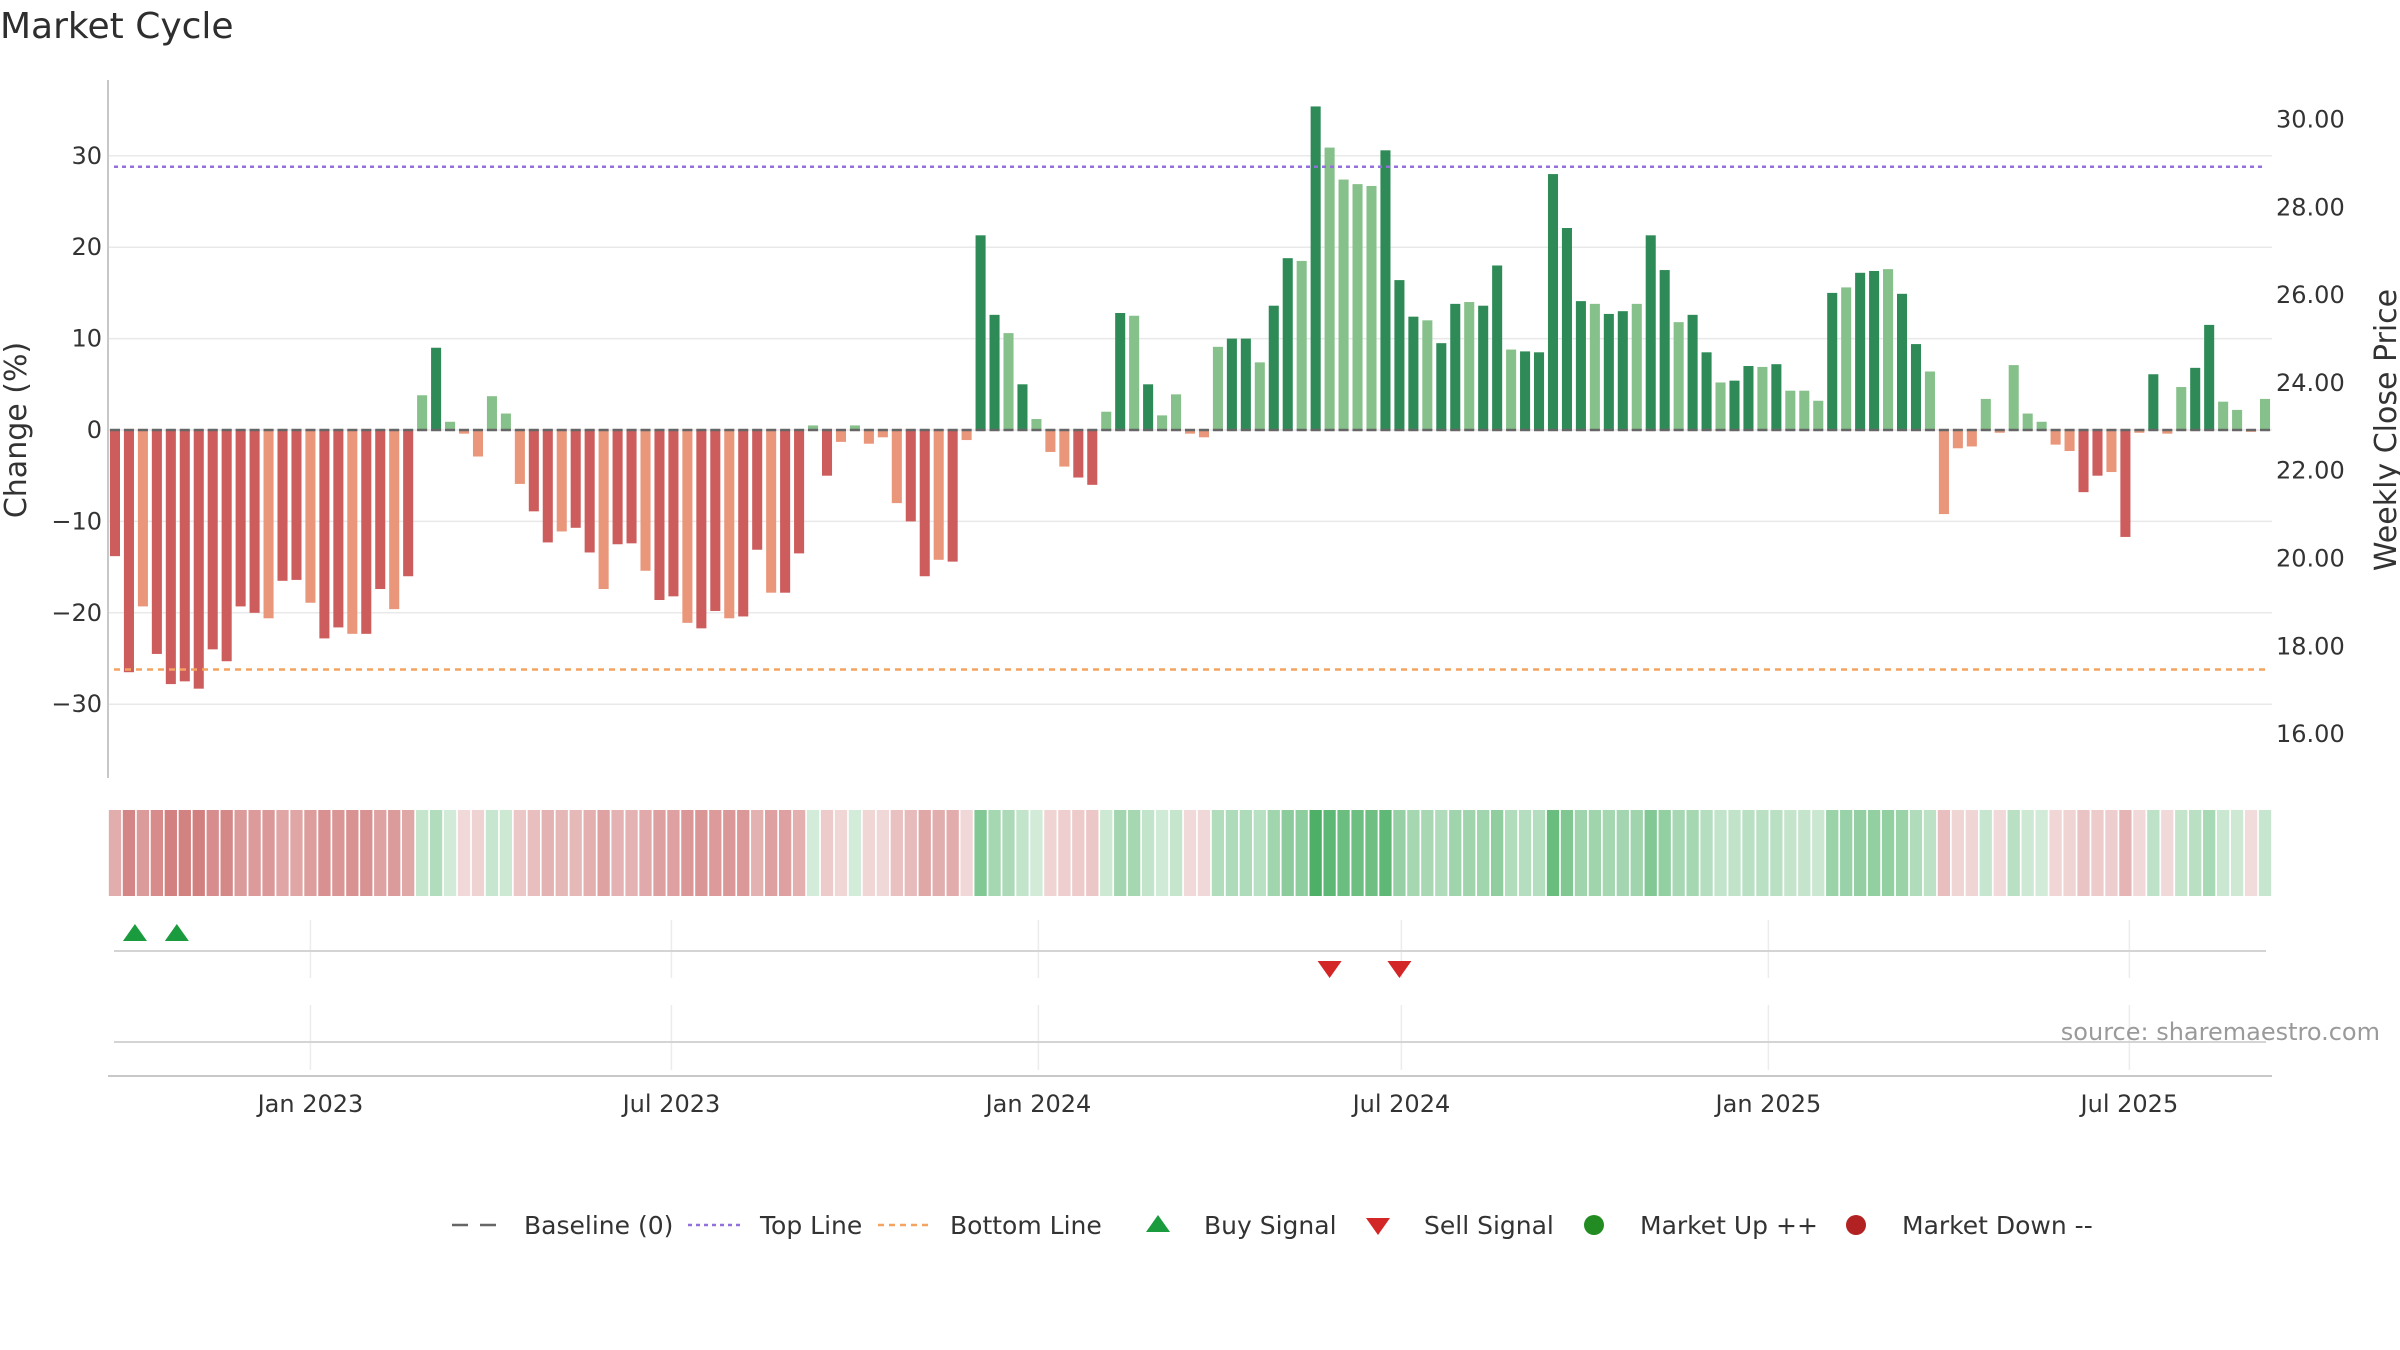 The width and height of the screenshot is (2400, 1350). What do you see at coordinates (1038, 1104) in the screenshot?
I see `x-tick-label: Jan 2024` at bounding box center [1038, 1104].